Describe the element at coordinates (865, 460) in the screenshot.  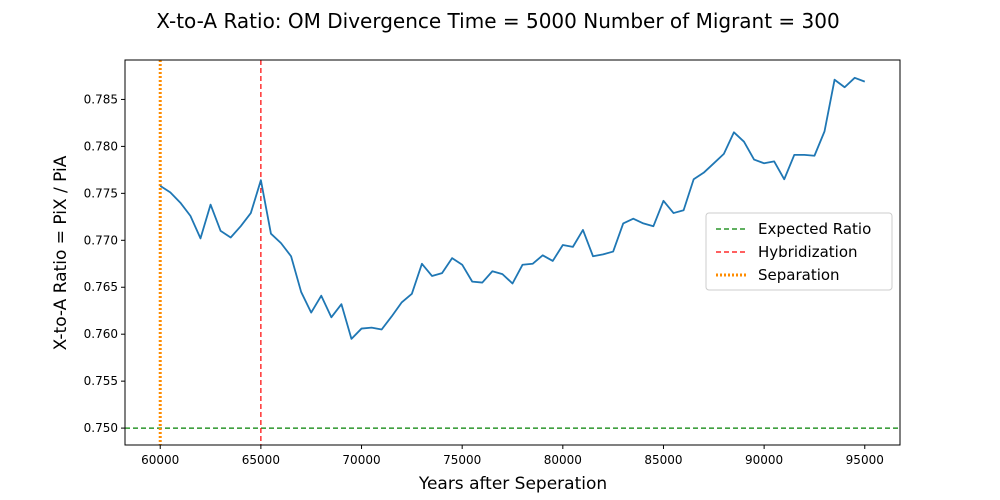
I see `x-tick-label: 95000` at that location.